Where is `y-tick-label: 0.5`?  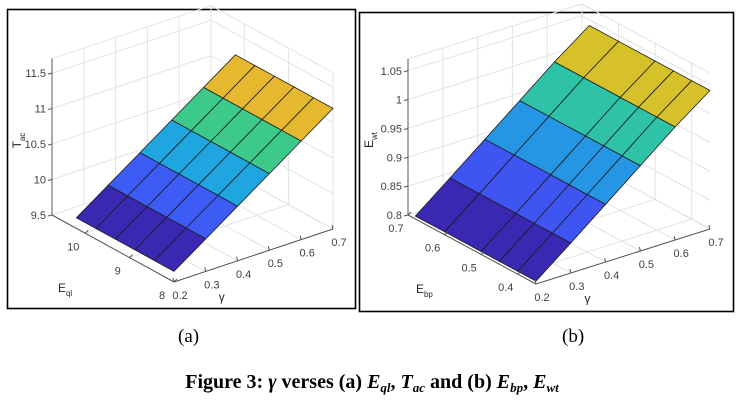 y-tick-label: 0.5 is located at coordinates (468, 268).